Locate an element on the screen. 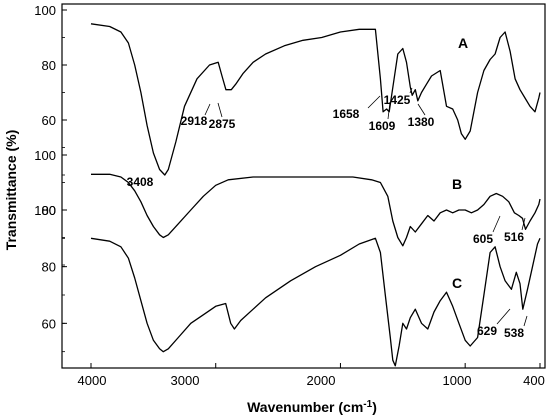 Image resolution: width=550 pixels, height=419 pixels. panel-label-c: C is located at coordinates (457, 283).